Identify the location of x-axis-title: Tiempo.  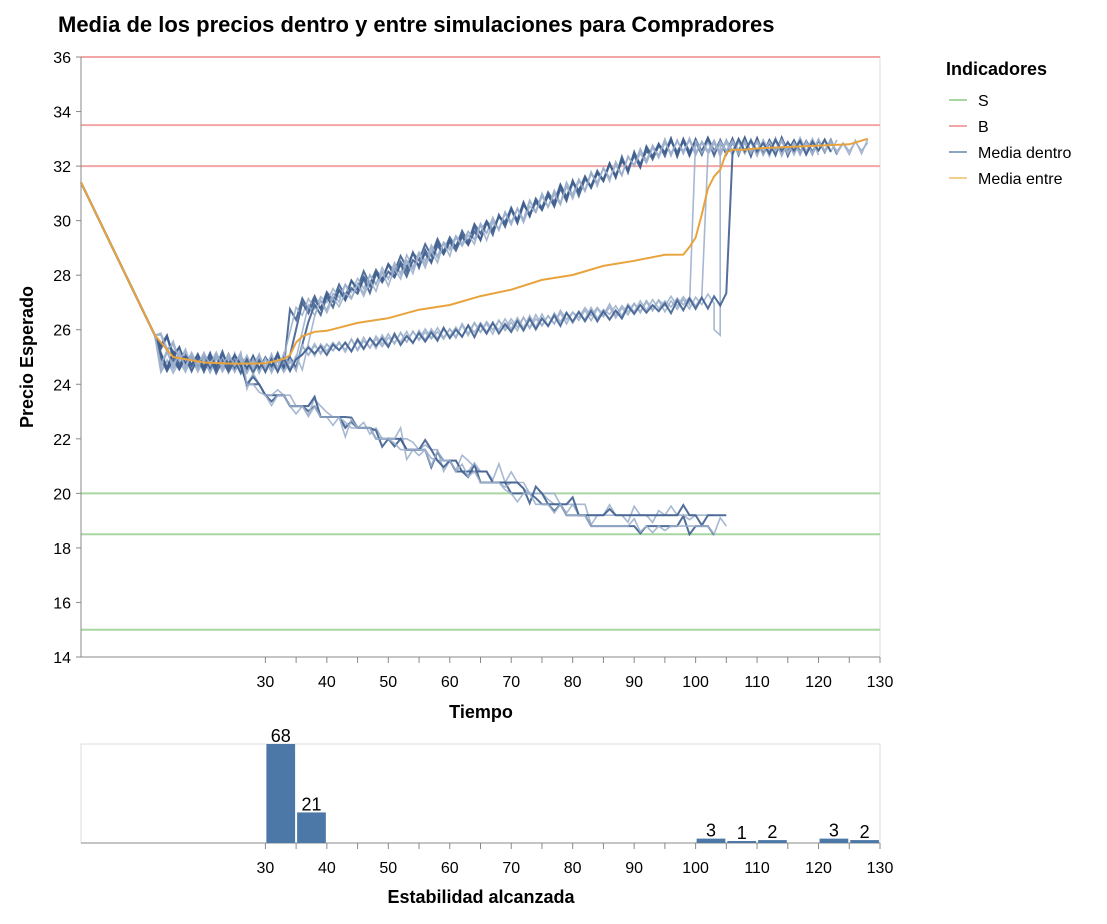
(481, 712).